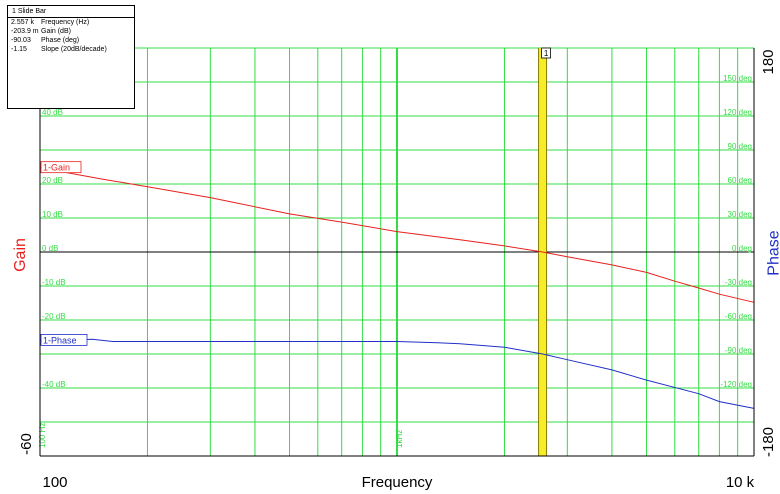 The image size is (780, 494). I want to click on y-right-tick-label: 30 deg, so click(740, 214).